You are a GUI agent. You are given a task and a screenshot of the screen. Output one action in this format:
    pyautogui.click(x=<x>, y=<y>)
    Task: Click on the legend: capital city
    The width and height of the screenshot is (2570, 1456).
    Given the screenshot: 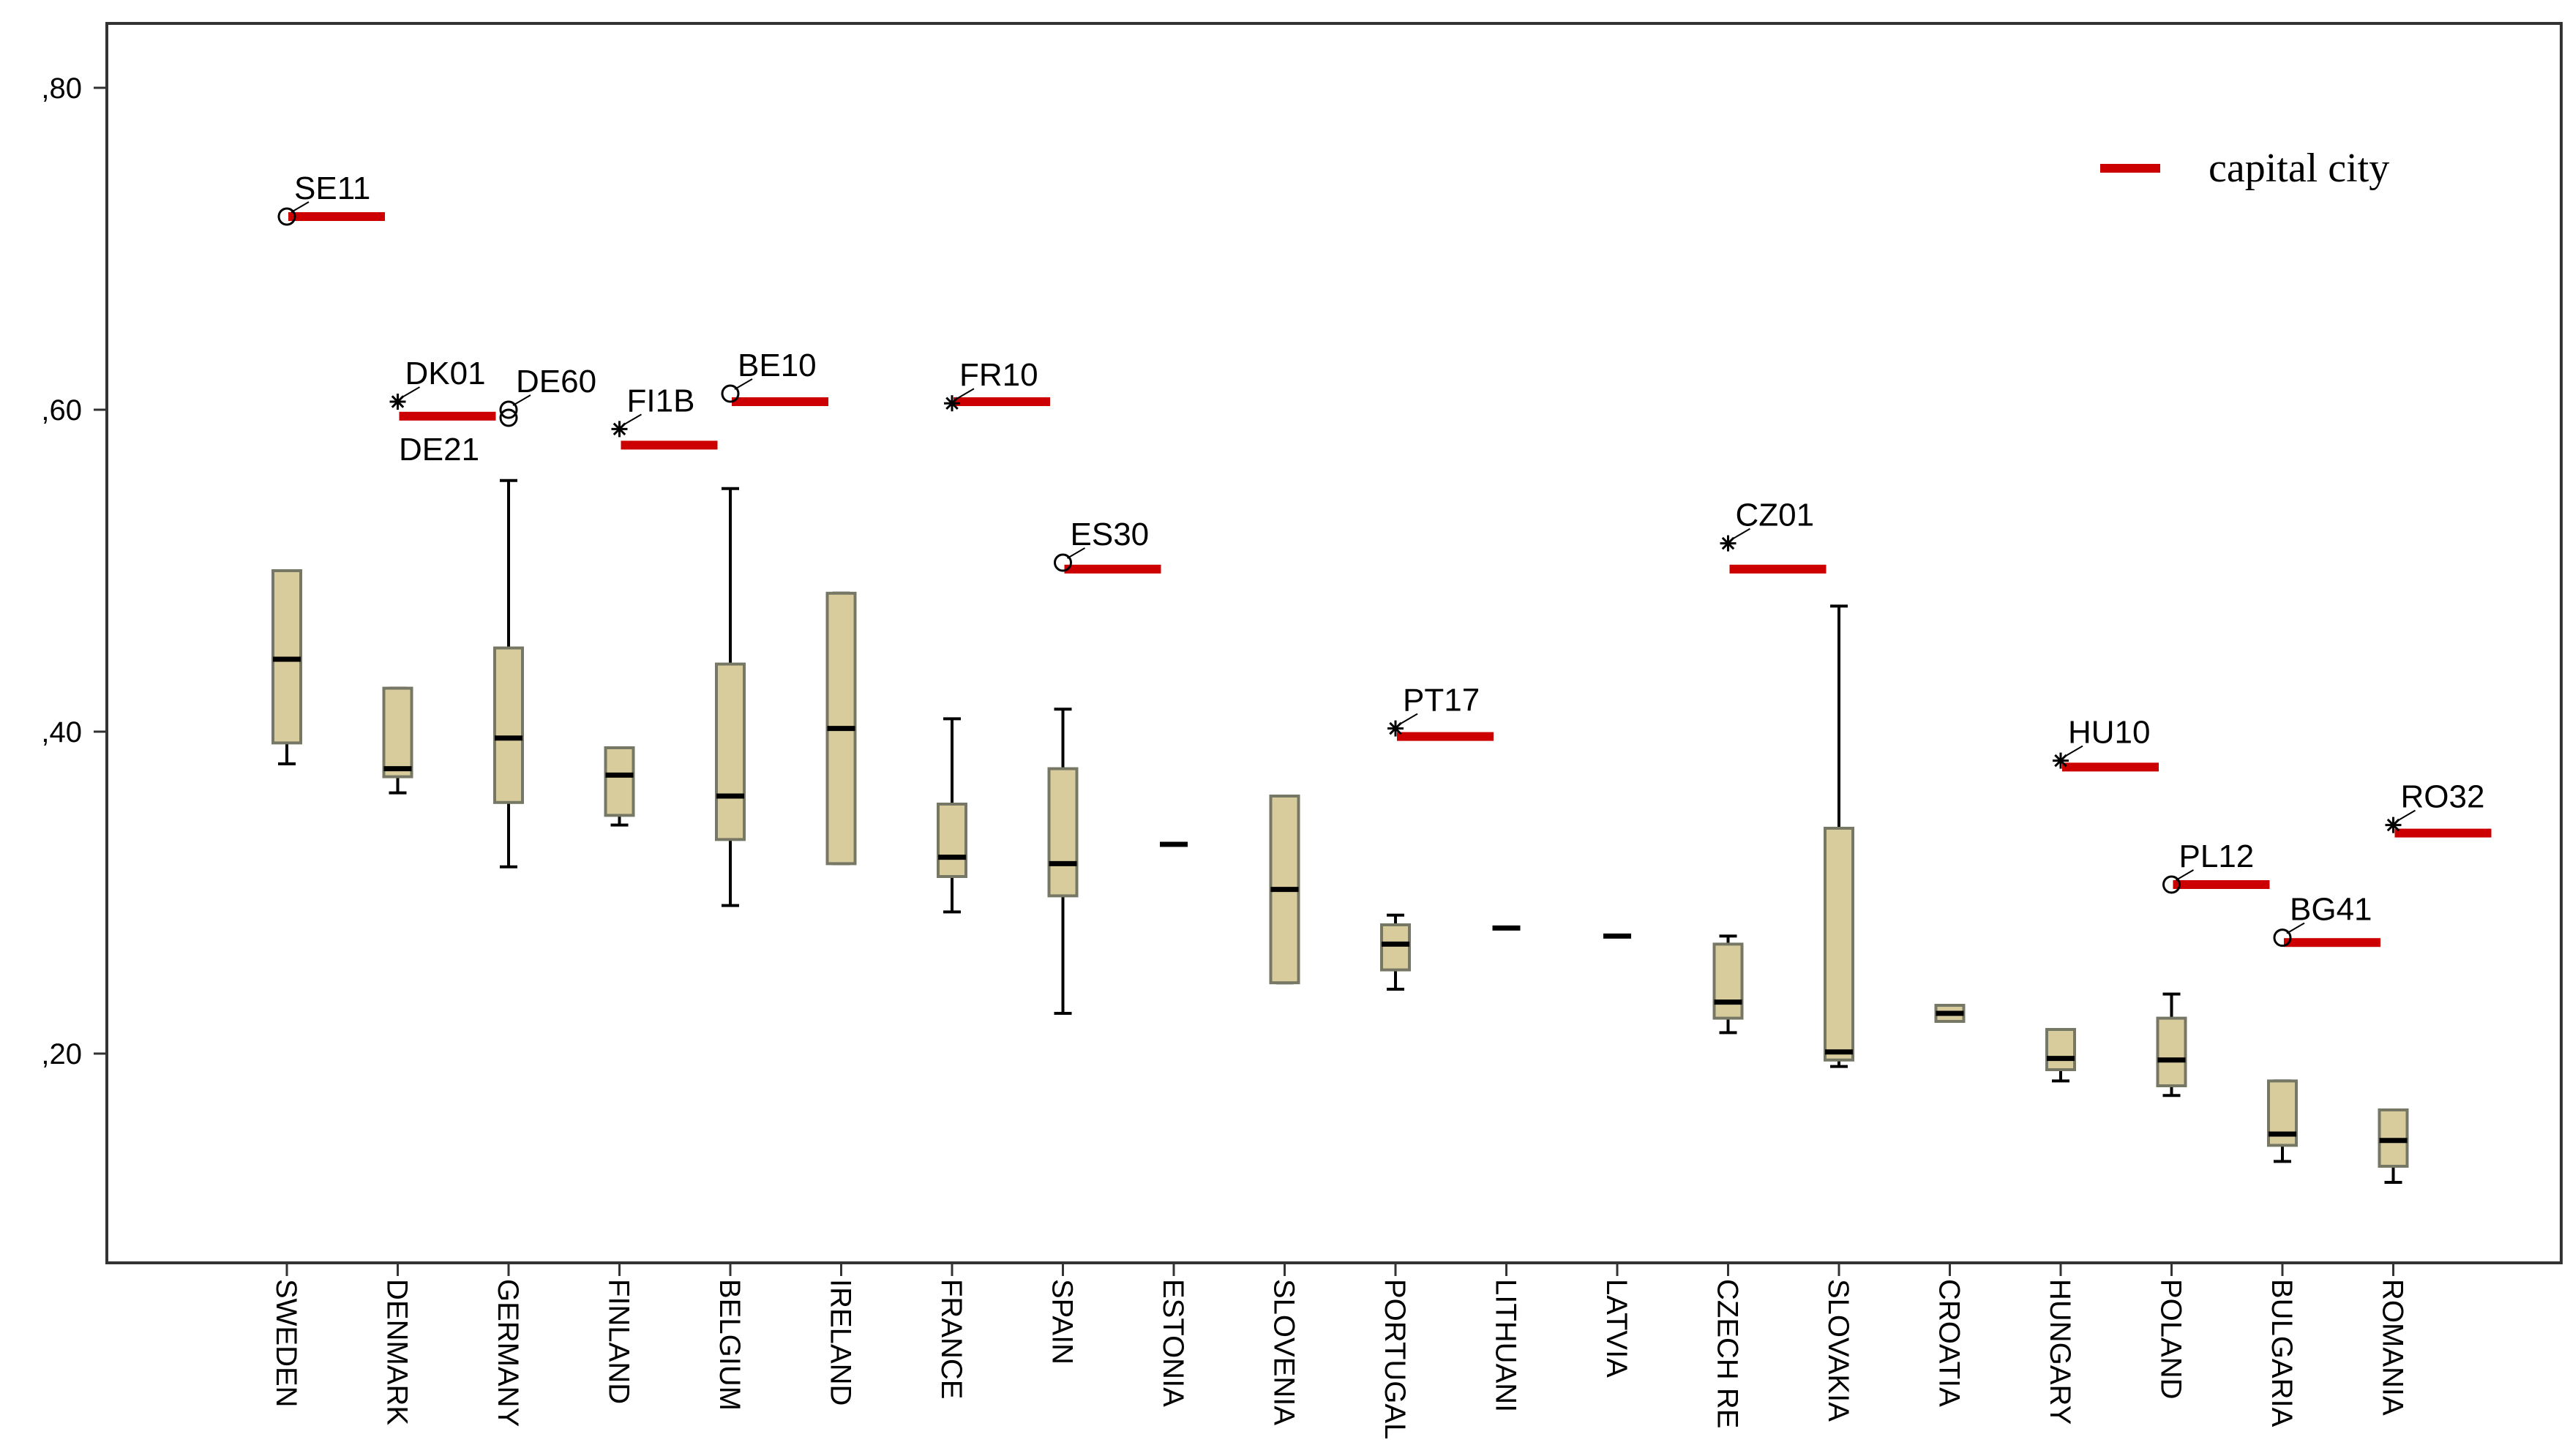 What is the action you would take?
    pyautogui.click(x=2245, y=168)
    